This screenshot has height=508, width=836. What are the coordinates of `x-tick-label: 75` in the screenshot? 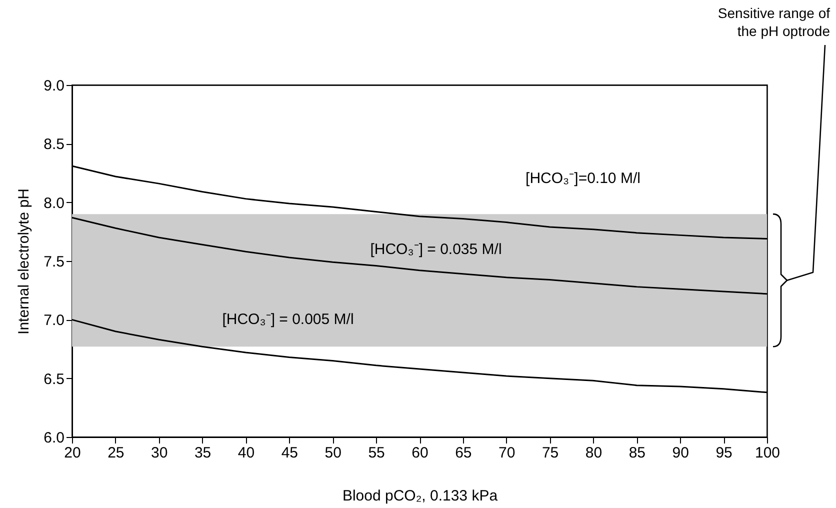 It's located at (550, 453).